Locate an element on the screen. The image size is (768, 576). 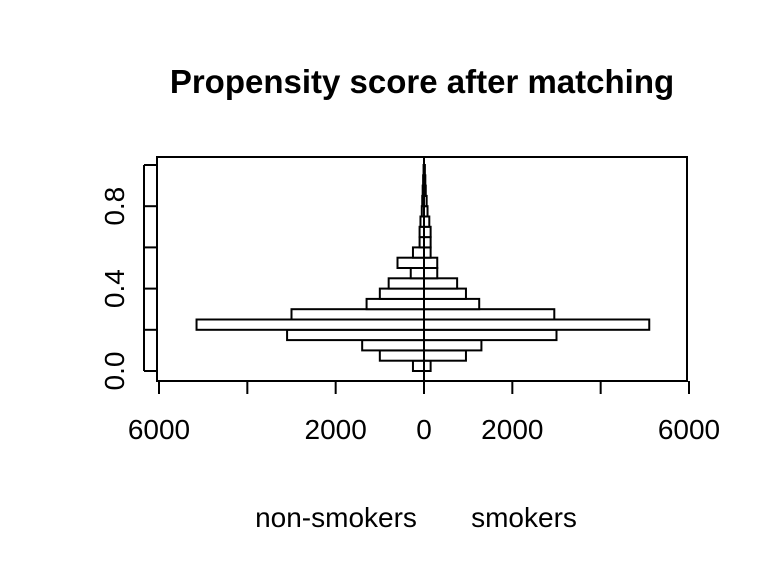
y-tick-label-2: 0.8 is located at coordinates (114, 206).